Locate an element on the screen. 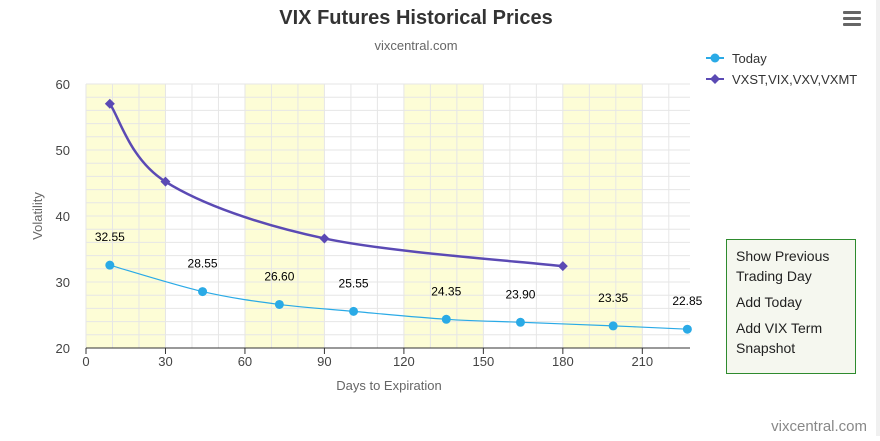 The image size is (880, 441). chart-menu-button is located at coordinates (852, 19).